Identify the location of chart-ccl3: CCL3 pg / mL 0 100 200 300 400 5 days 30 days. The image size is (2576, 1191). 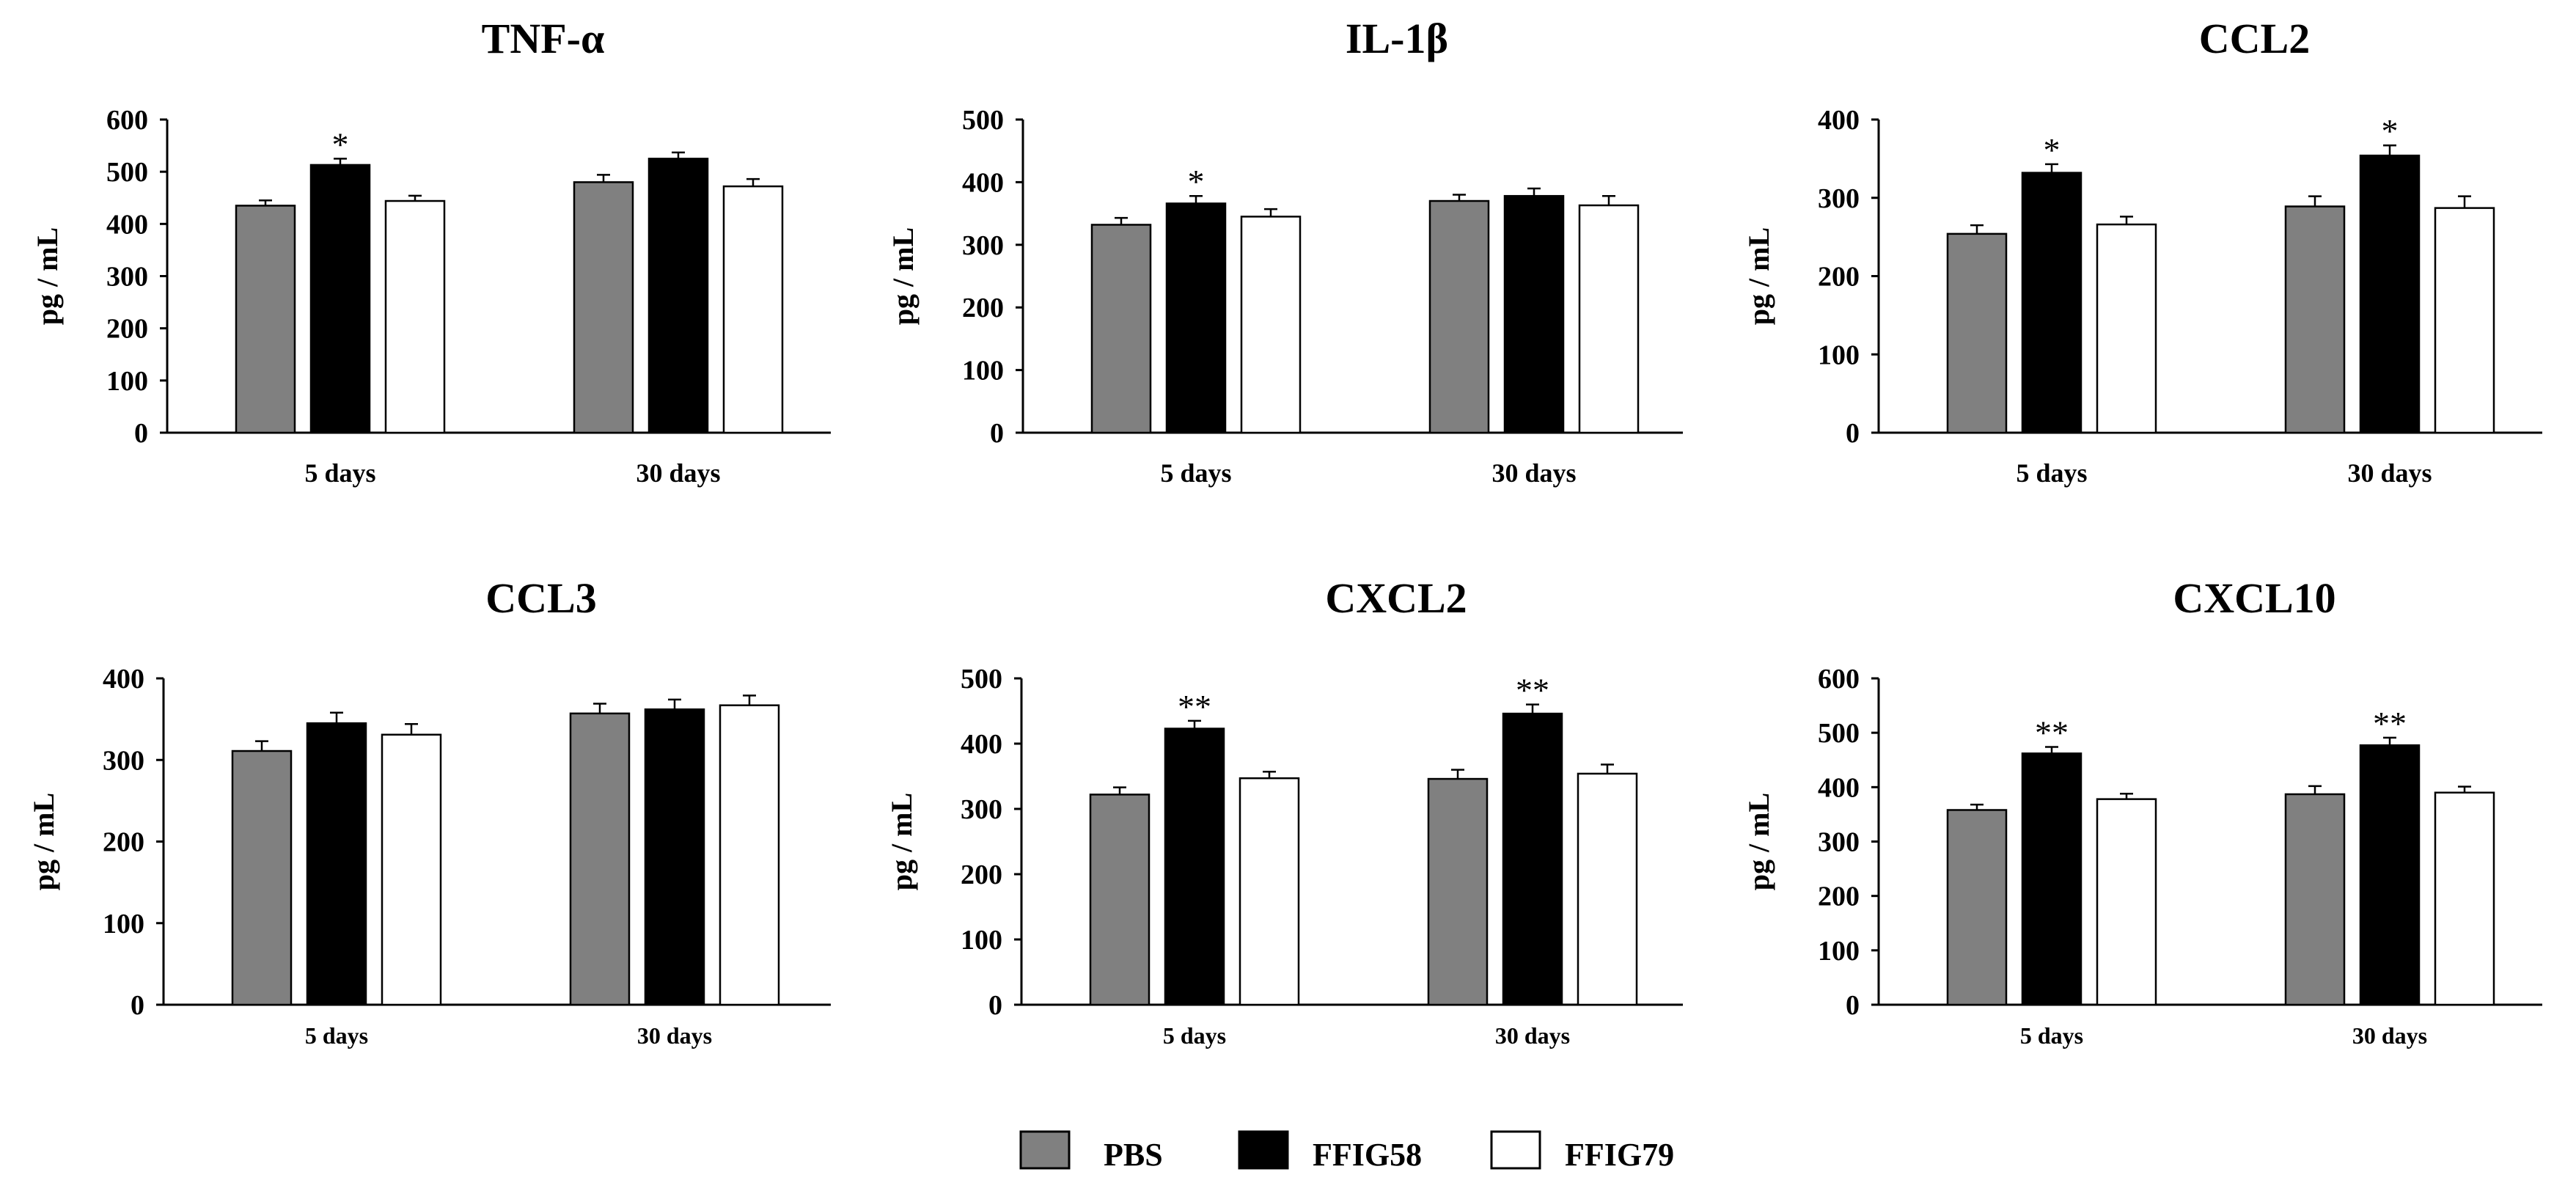
(429, 811).